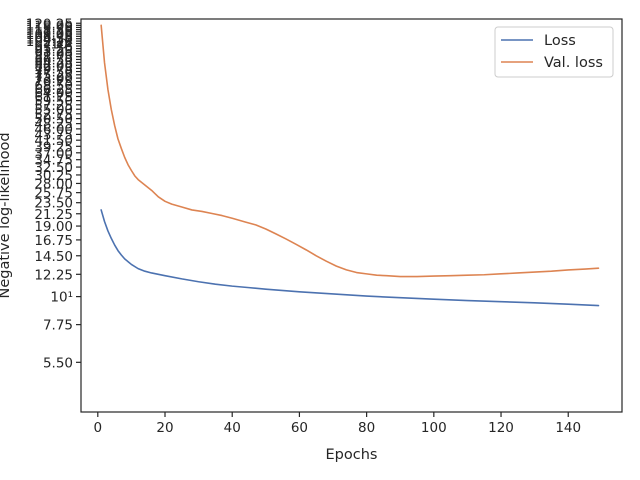 The image size is (640, 480). Describe the element at coordinates (53, 275) in the screenshot. I see `y-tick-label: 12.25` at that location.